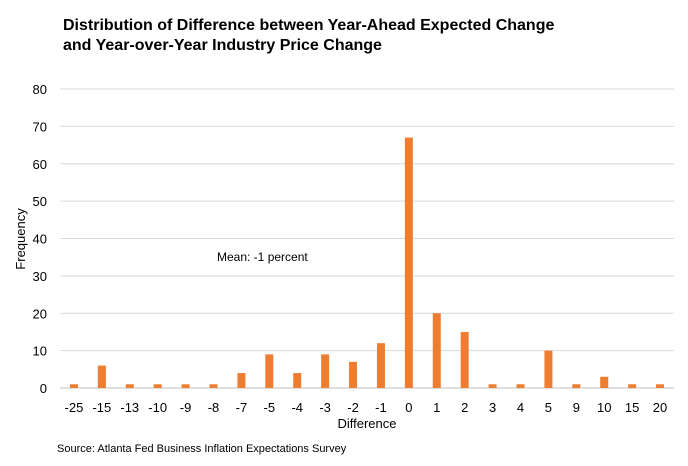 Image resolution: width=688 pixels, height=466 pixels. I want to click on y-tick-label: 0, so click(43, 388).